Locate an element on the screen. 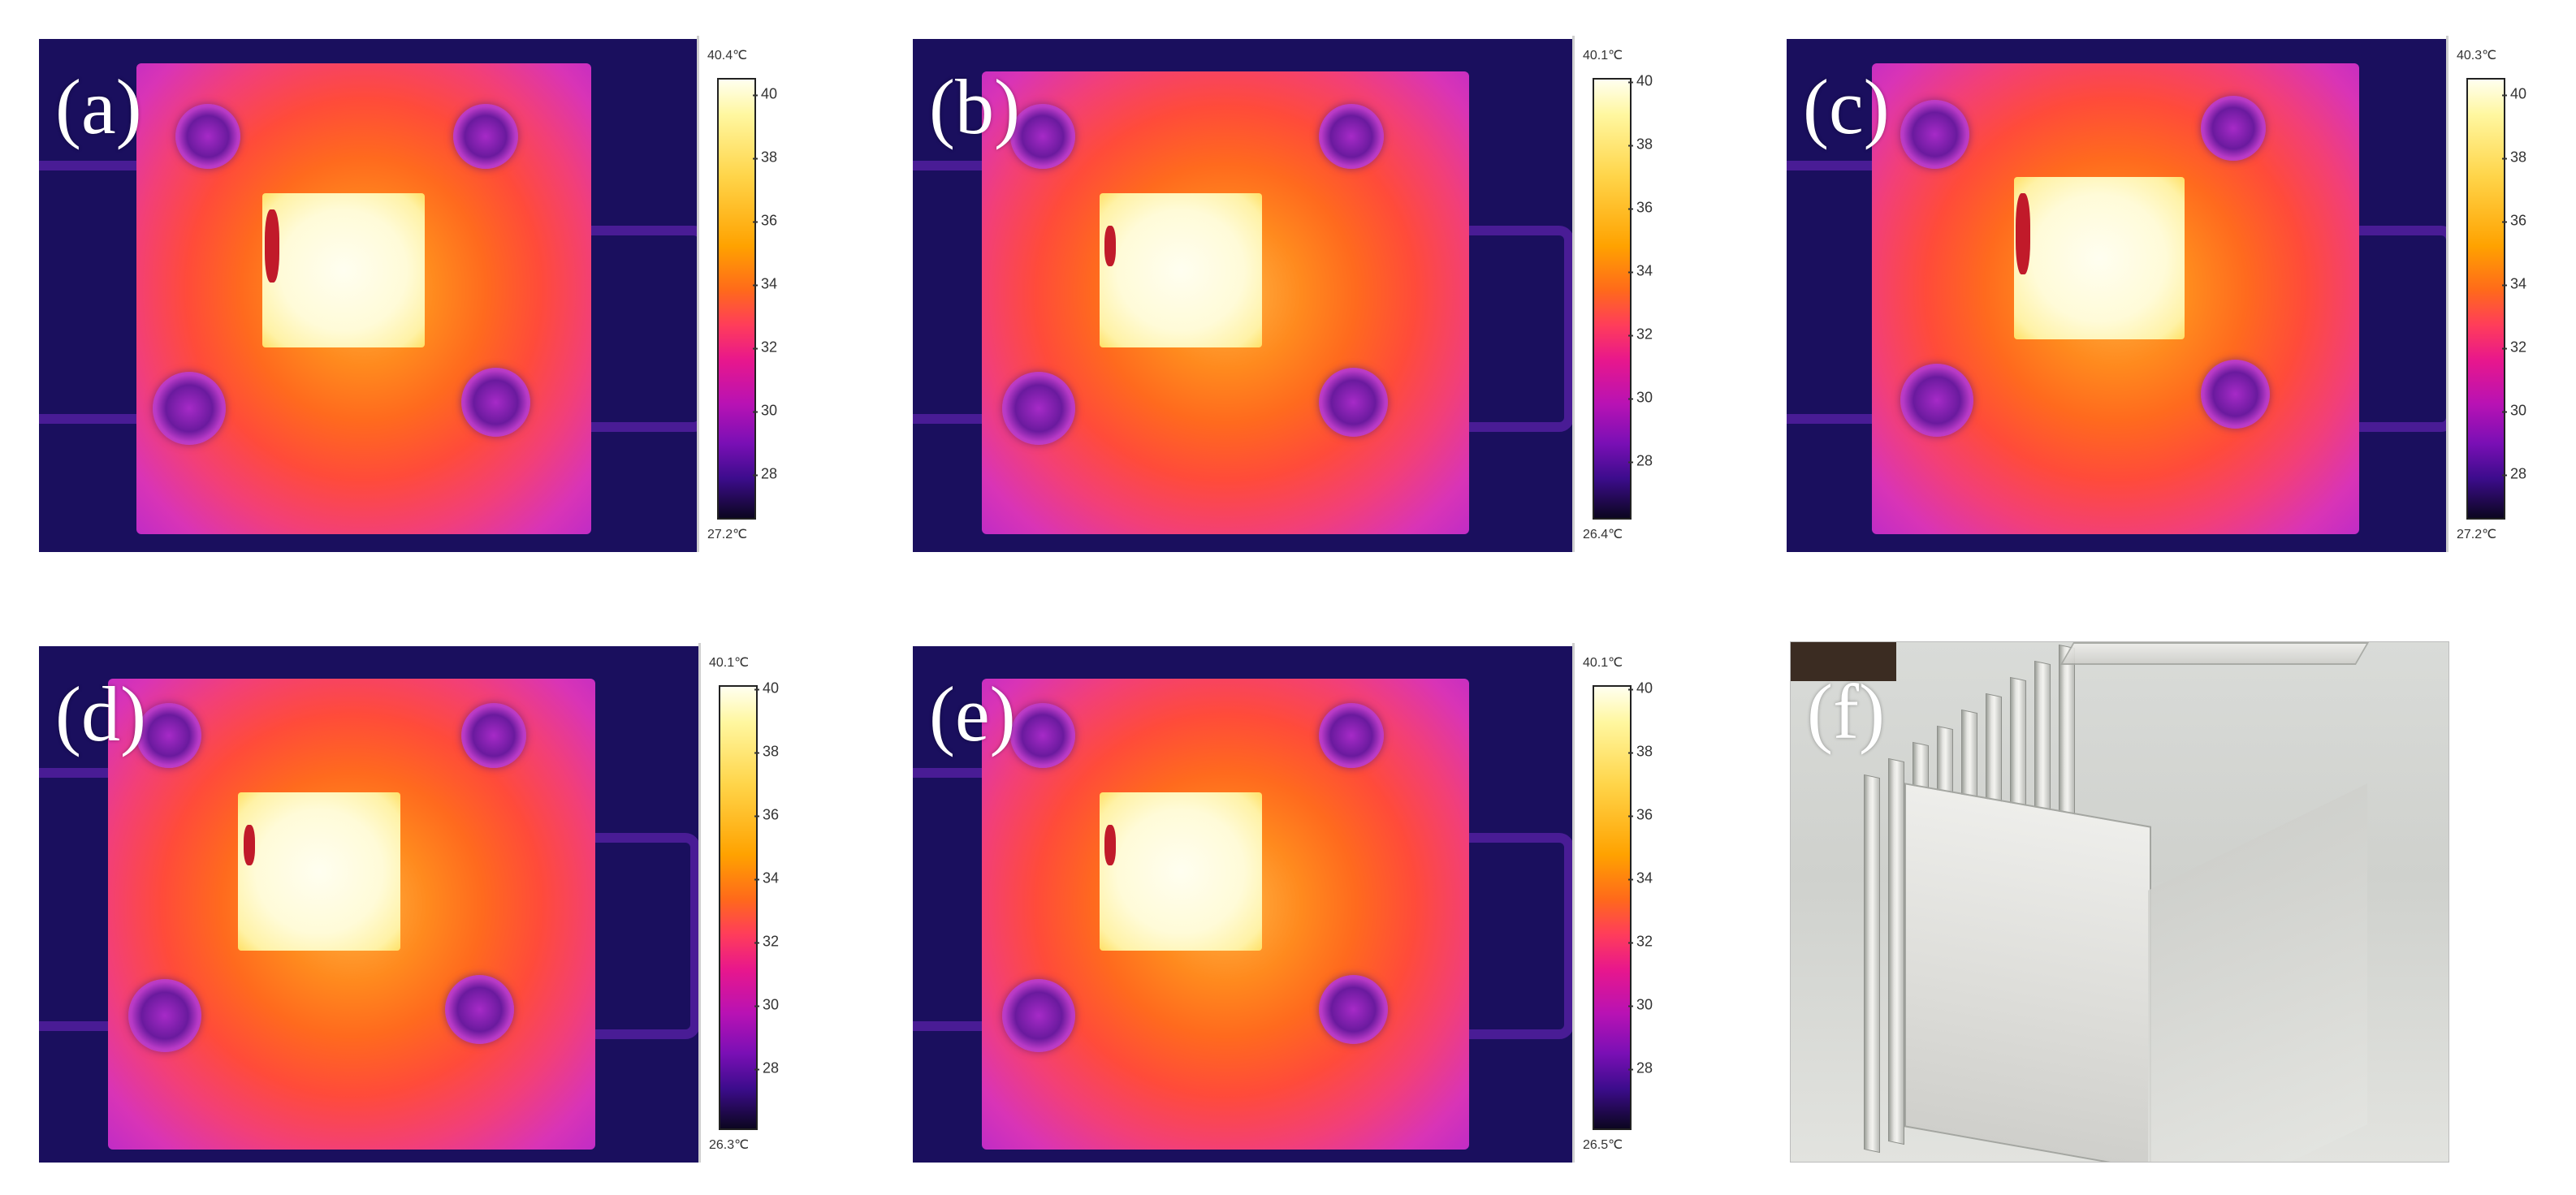  colorbar-min: 26.4℃ is located at coordinates (1603, 535).